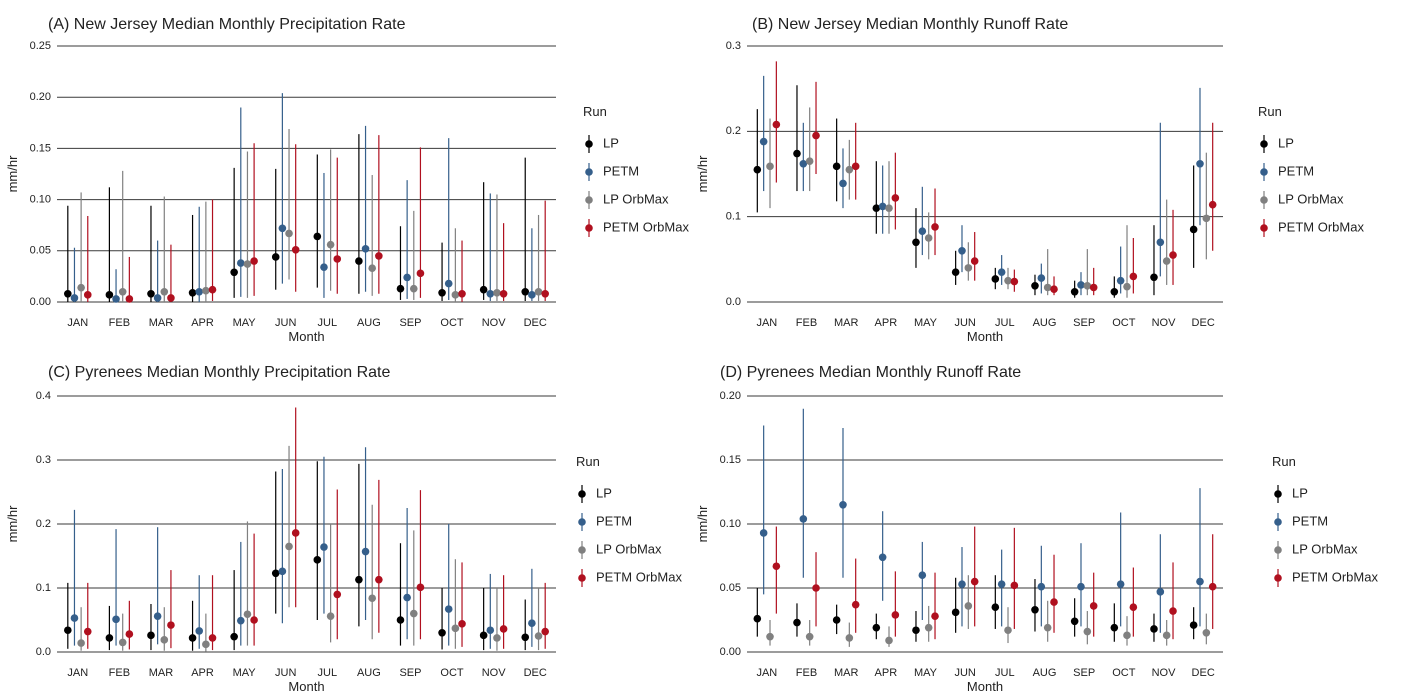 Image resolution: width=1402 pixels, height=695 pixels. Describe the element at coordinates (43, 396) in the screenshot. I see `y-tick-label: 0.4` at that location.